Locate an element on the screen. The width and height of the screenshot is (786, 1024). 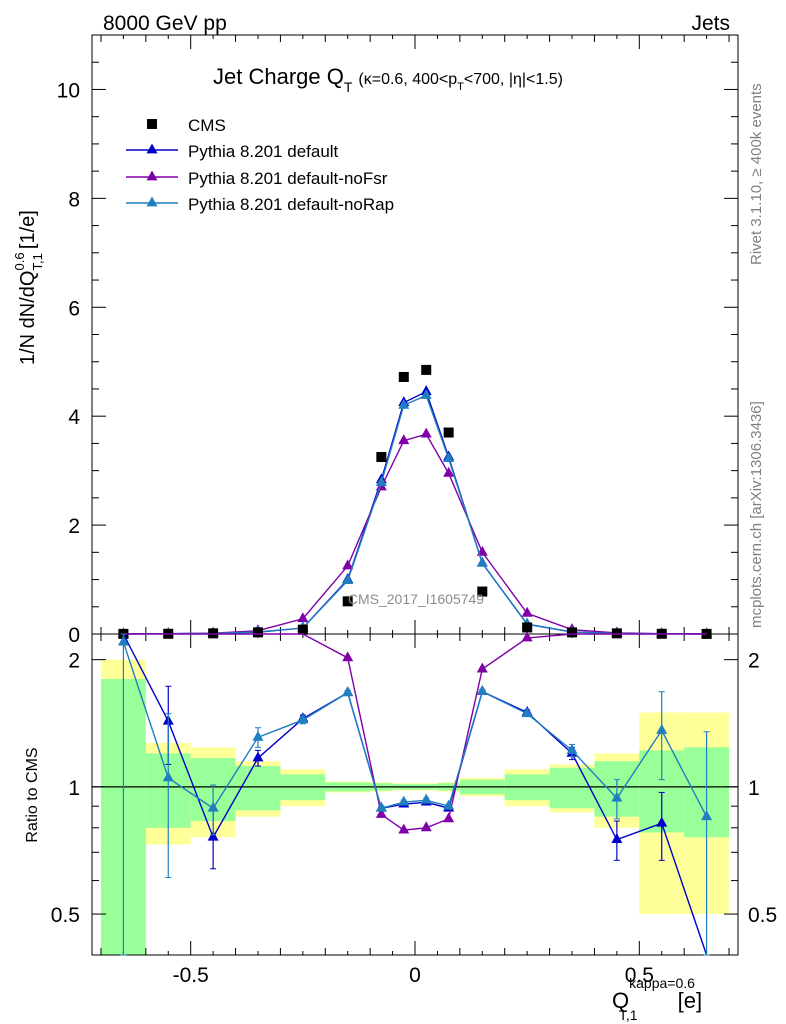
energy-label: 8000 GeV pp is located at coordinates (165, 23).